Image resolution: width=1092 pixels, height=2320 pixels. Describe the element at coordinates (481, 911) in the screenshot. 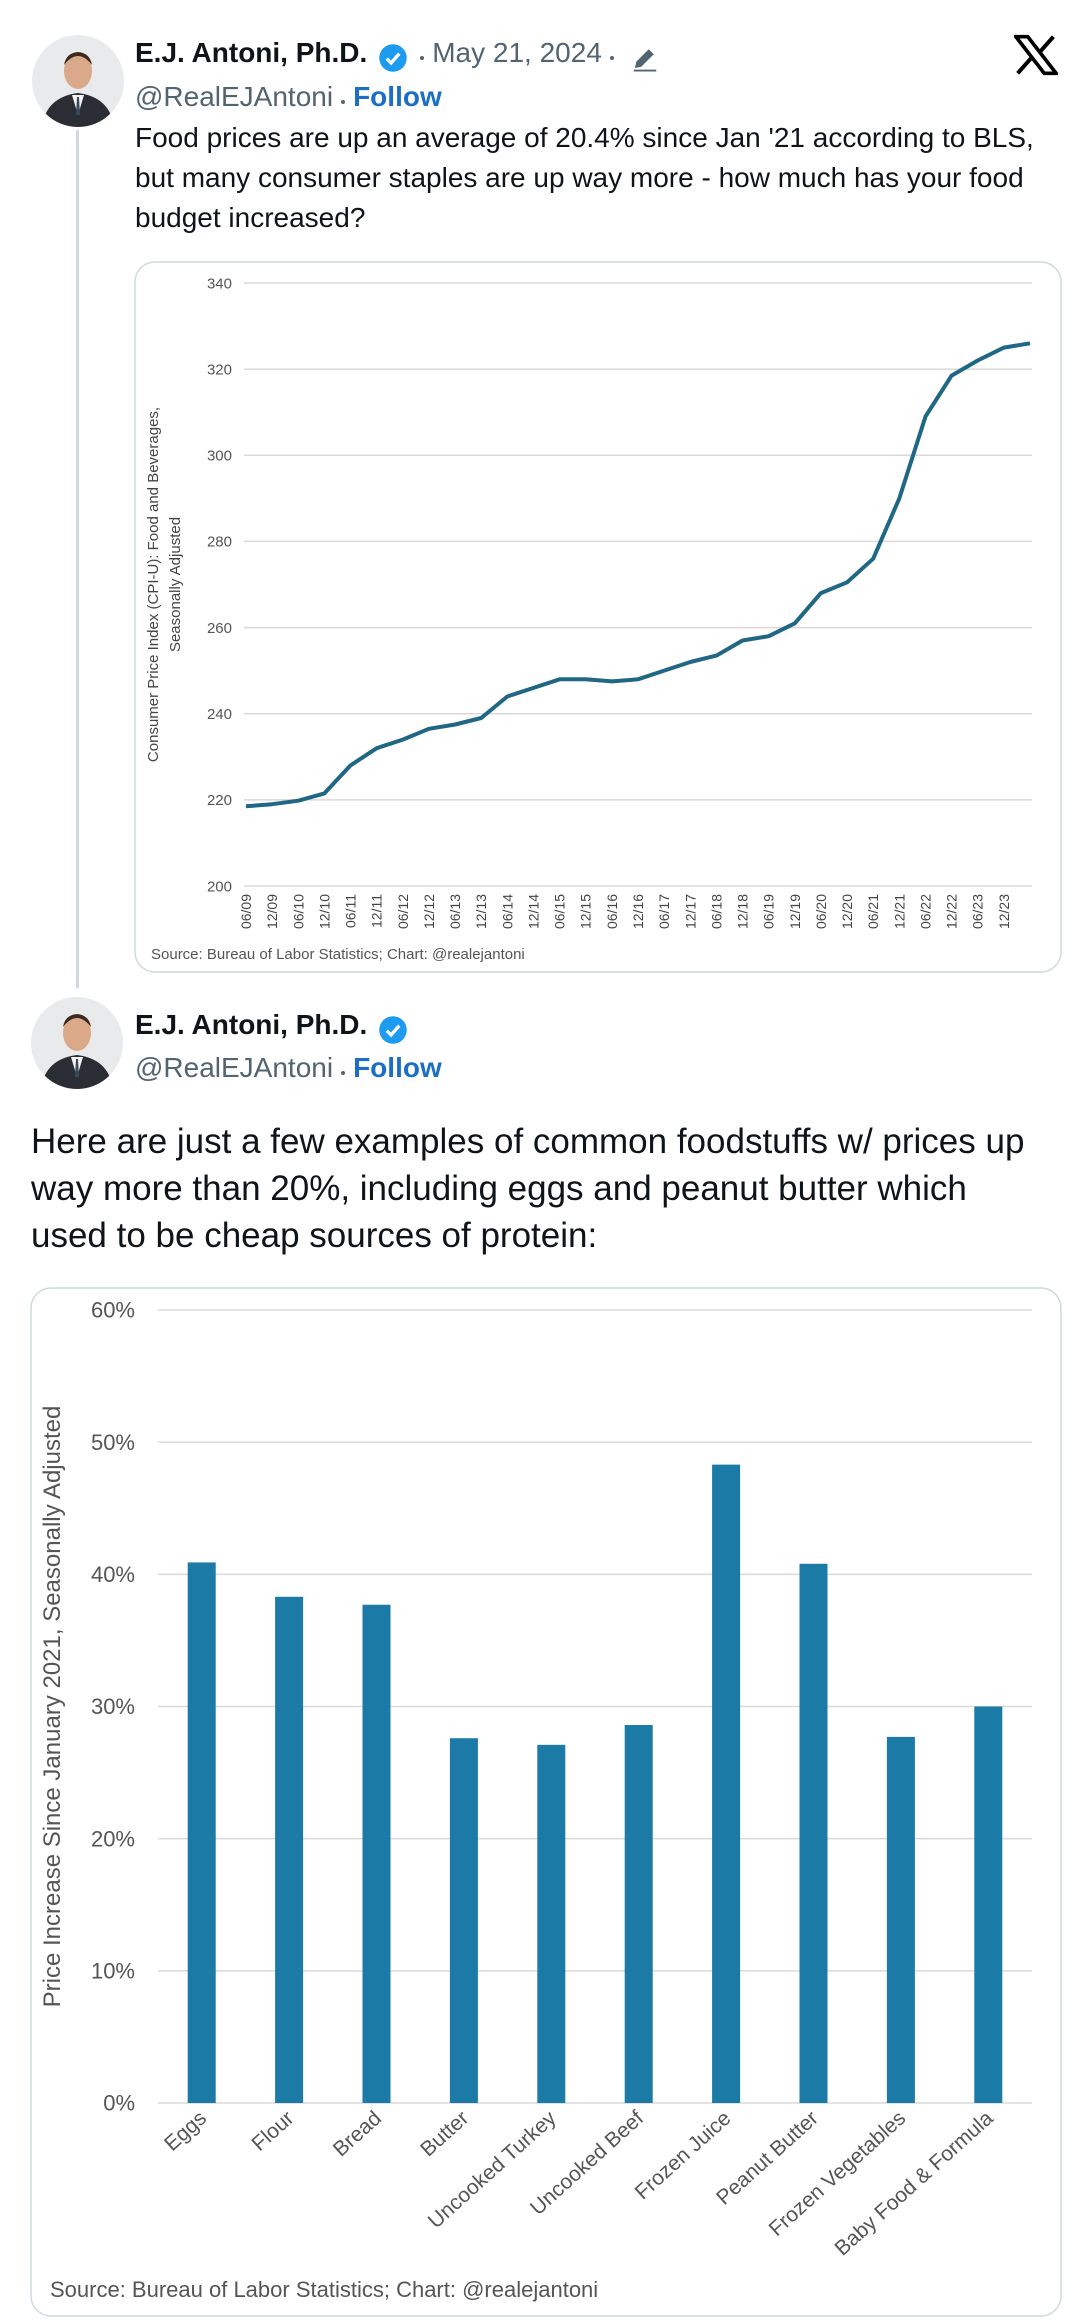

I see `x-tick-label: 12/13` at that location.